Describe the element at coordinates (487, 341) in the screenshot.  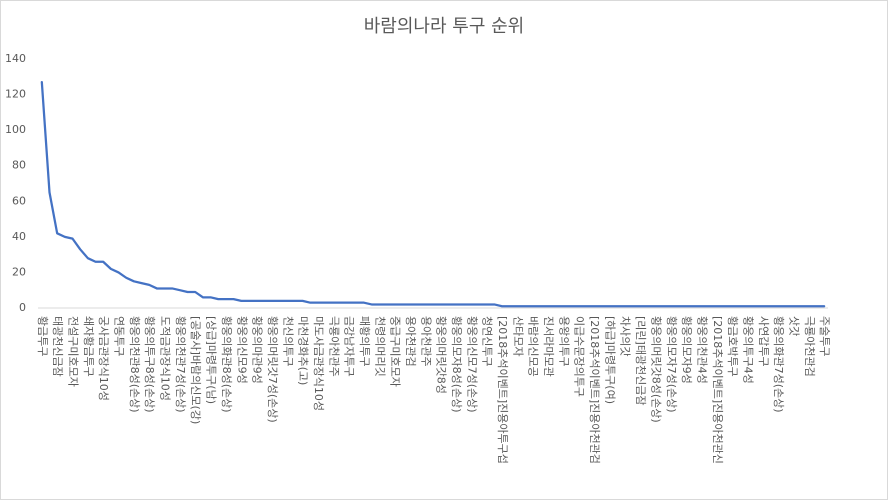
I see `x-tick-label: 청연신투구` at that location.